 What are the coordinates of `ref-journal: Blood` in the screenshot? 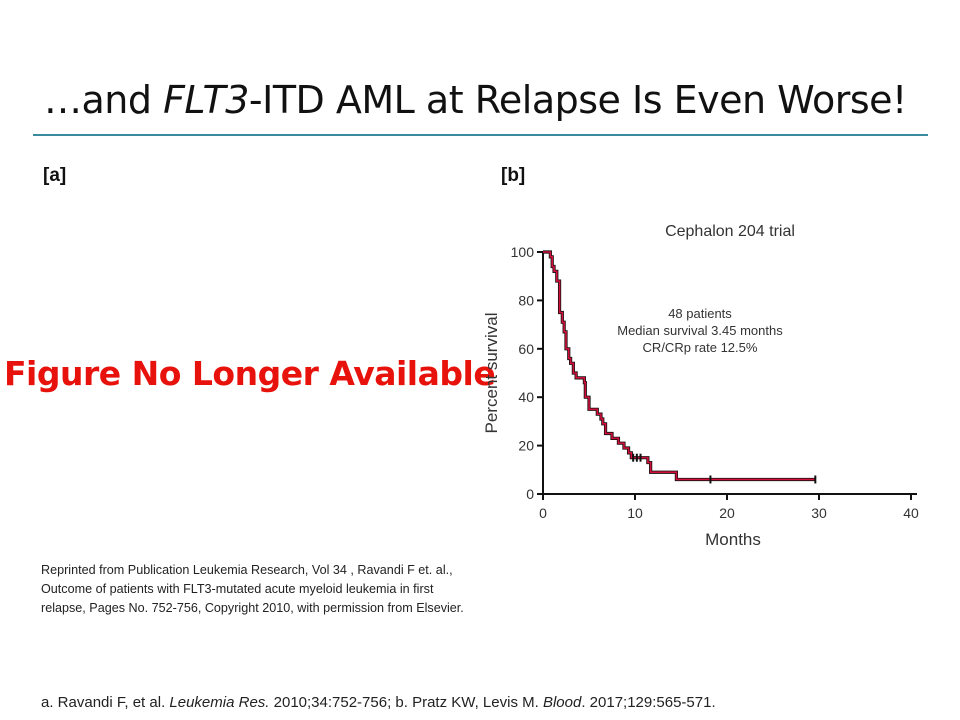 It's located at (562, 702).